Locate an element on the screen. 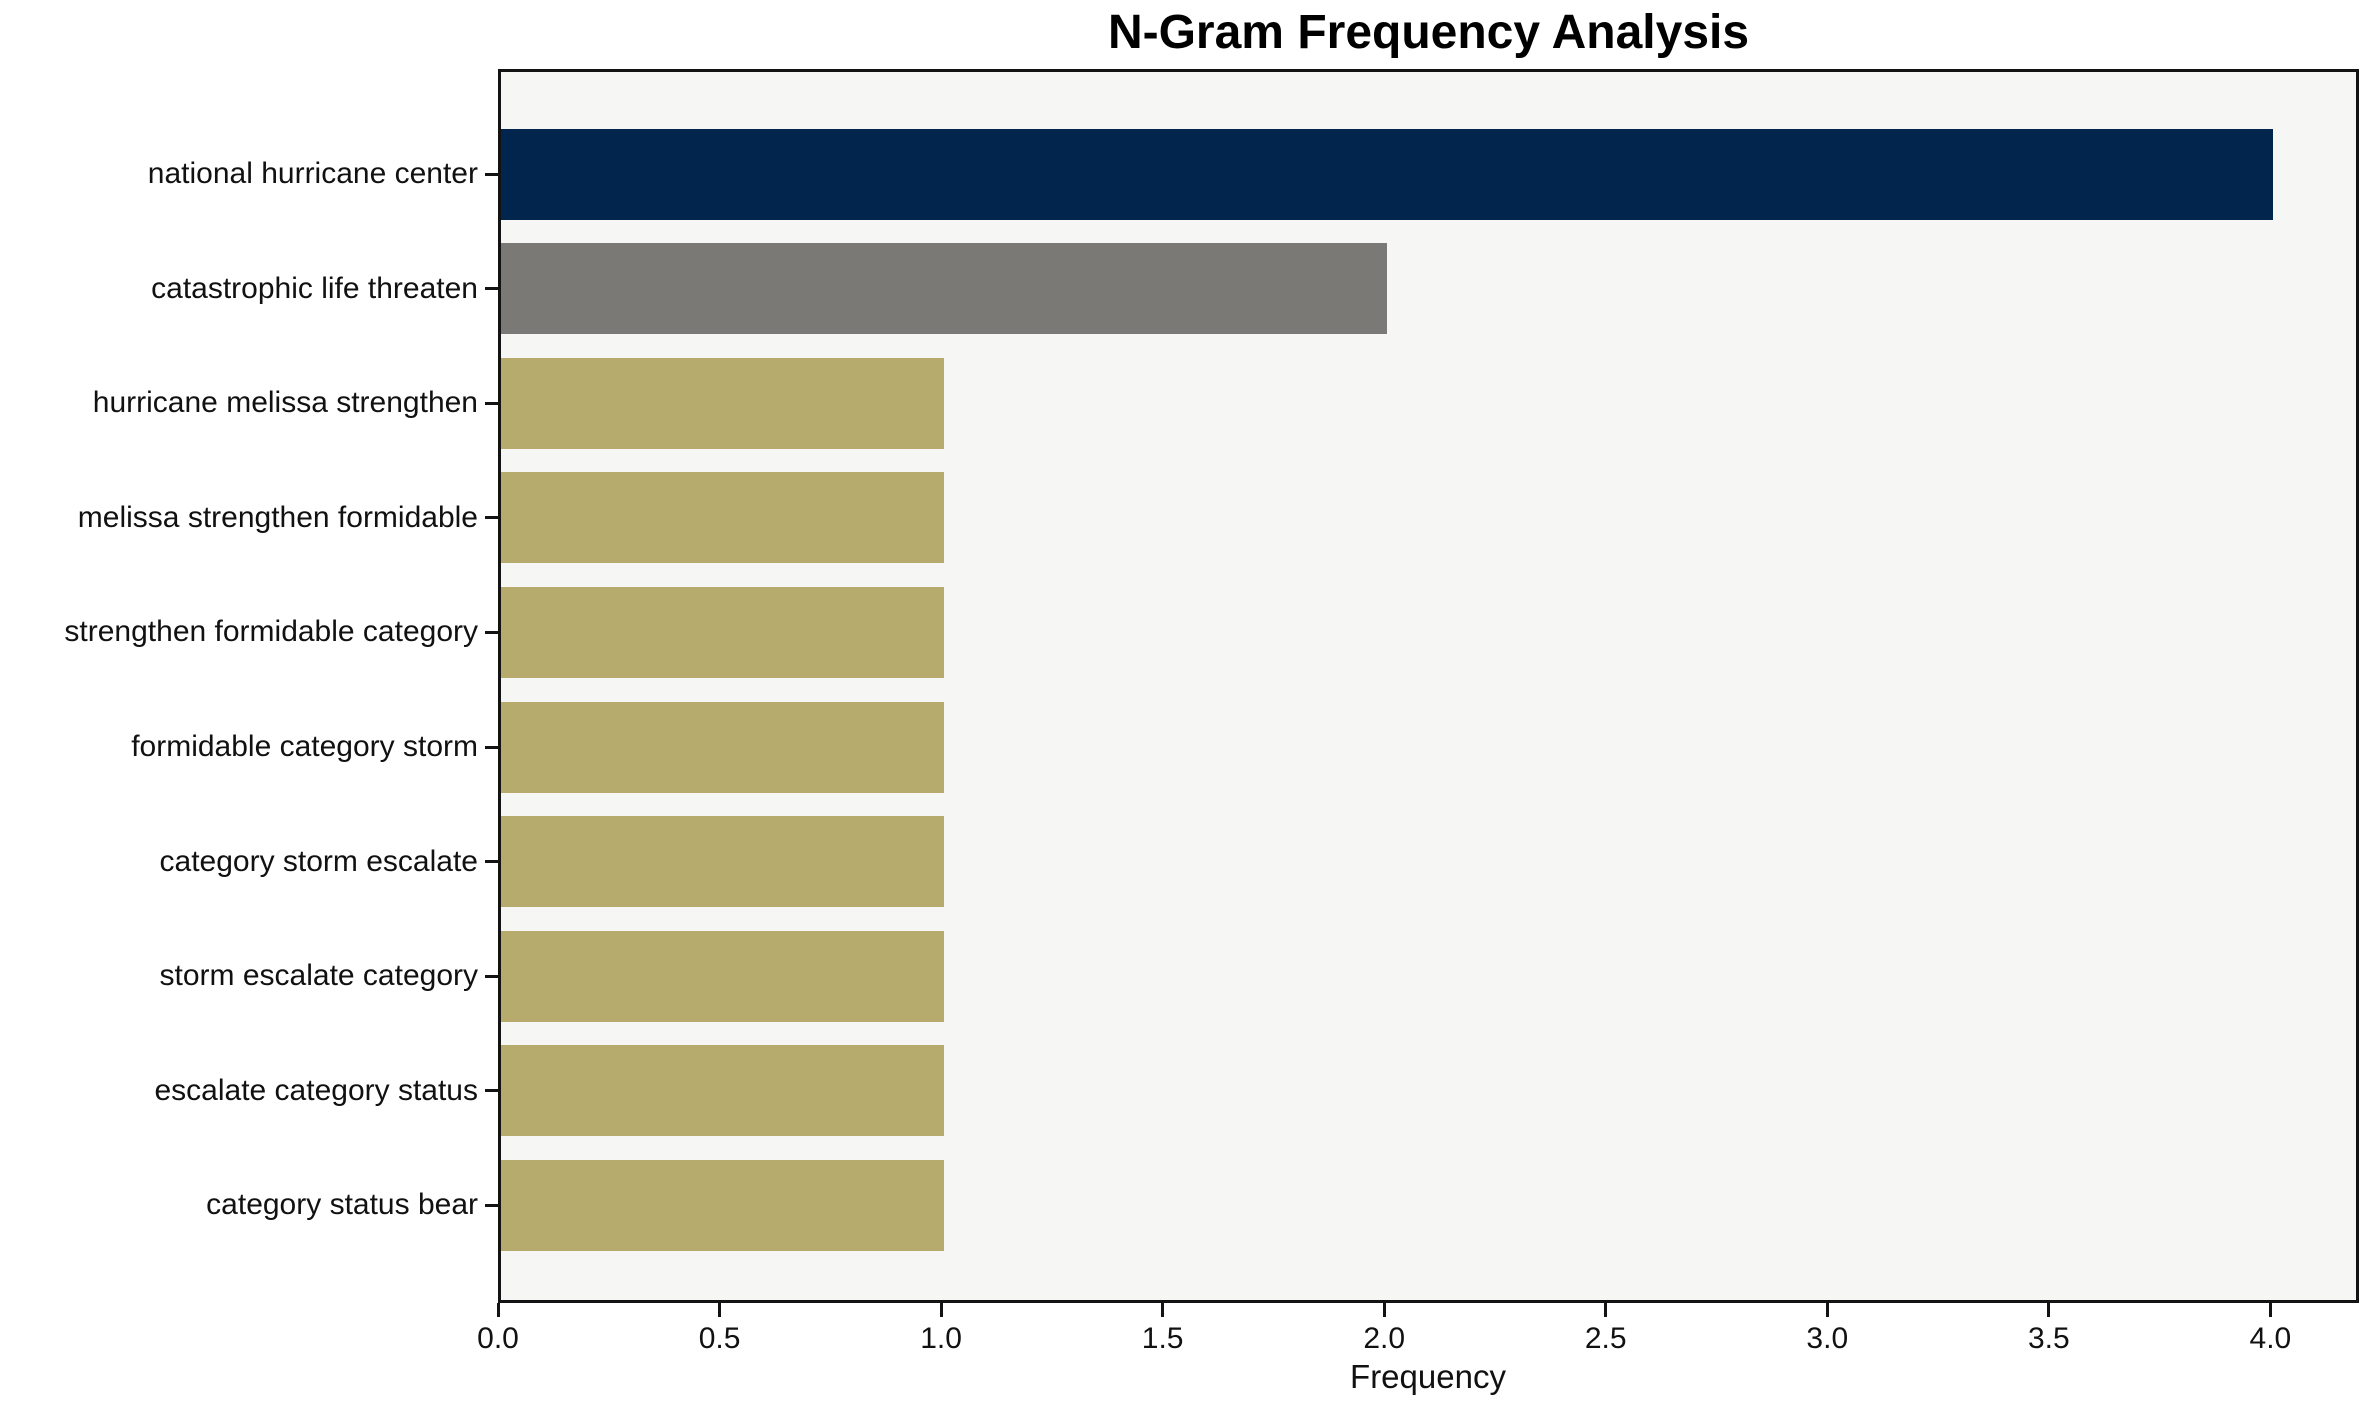 This screenshot has width=2379, height=1414. x-tick-label: 1.0 is located at coordinates (941, 1338).